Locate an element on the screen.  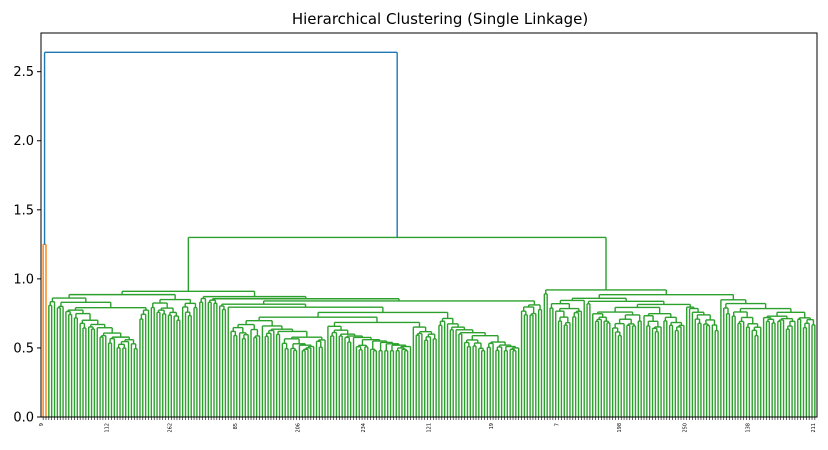
x-tick-label: 19 is located at coordinates (492, 426).